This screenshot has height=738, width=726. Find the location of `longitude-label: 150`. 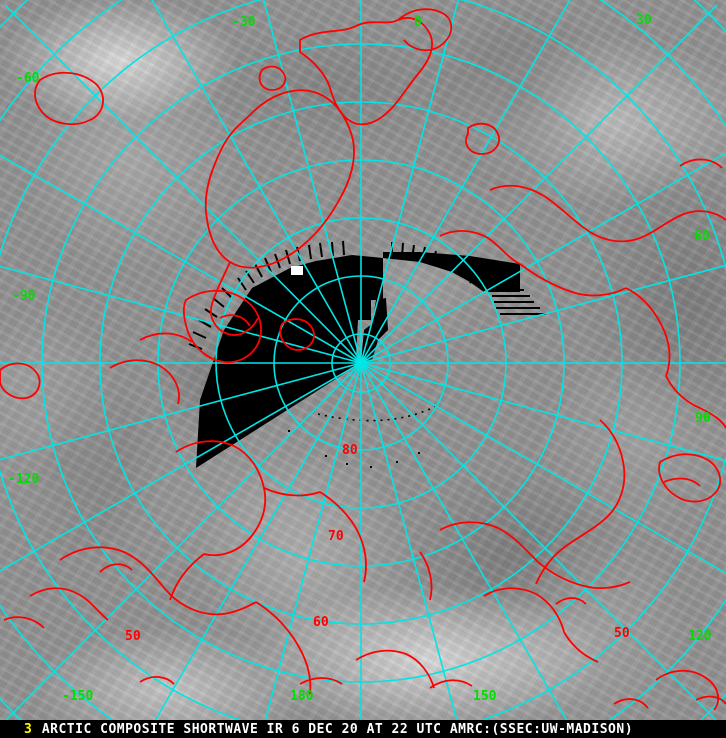

longitude-label: 150 is located at coordinates (485, 696).